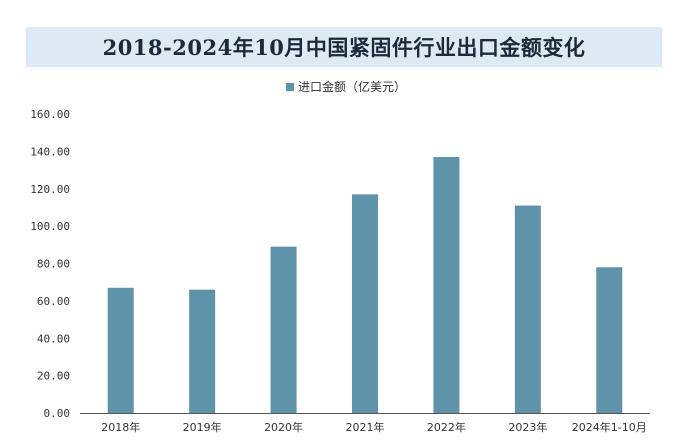 Image resolution: width=692 pixels, height=441 pixels. I want to click on x-category-label: 2024年1-10月, so click(609, 427).